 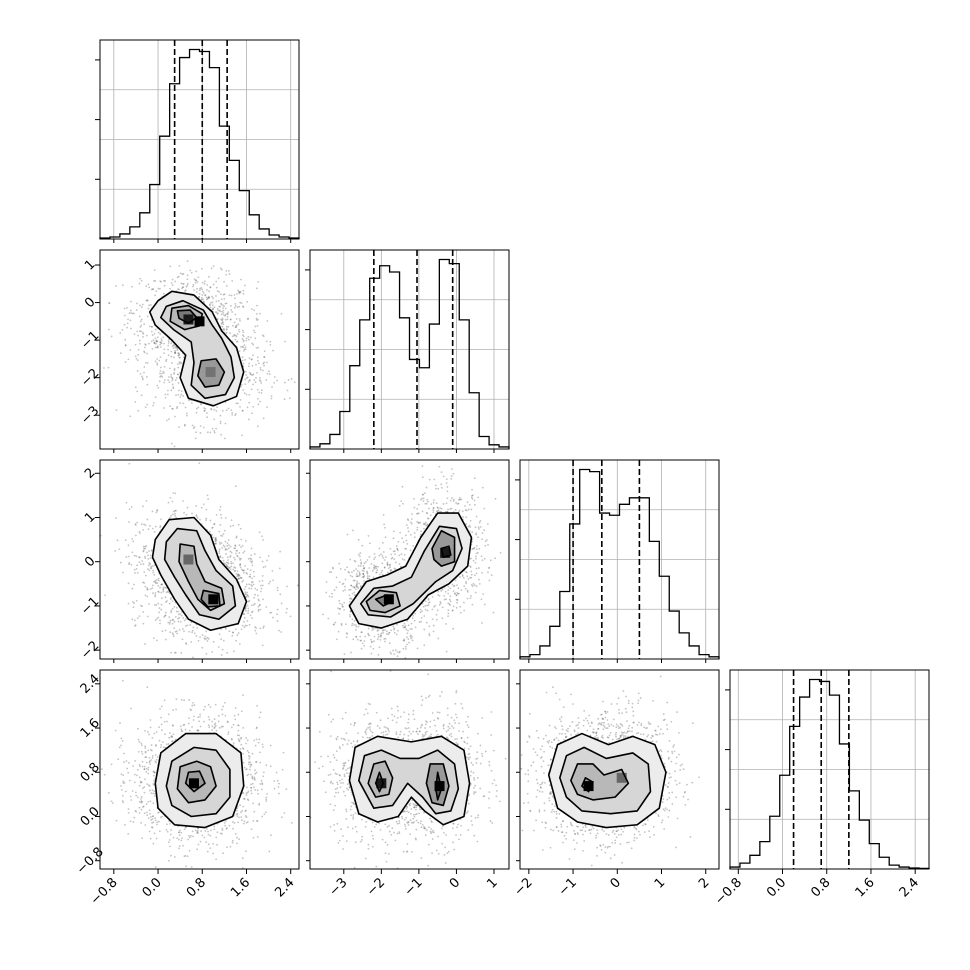 I want to click on histogram-step-p1, so click(x=409, y=353).